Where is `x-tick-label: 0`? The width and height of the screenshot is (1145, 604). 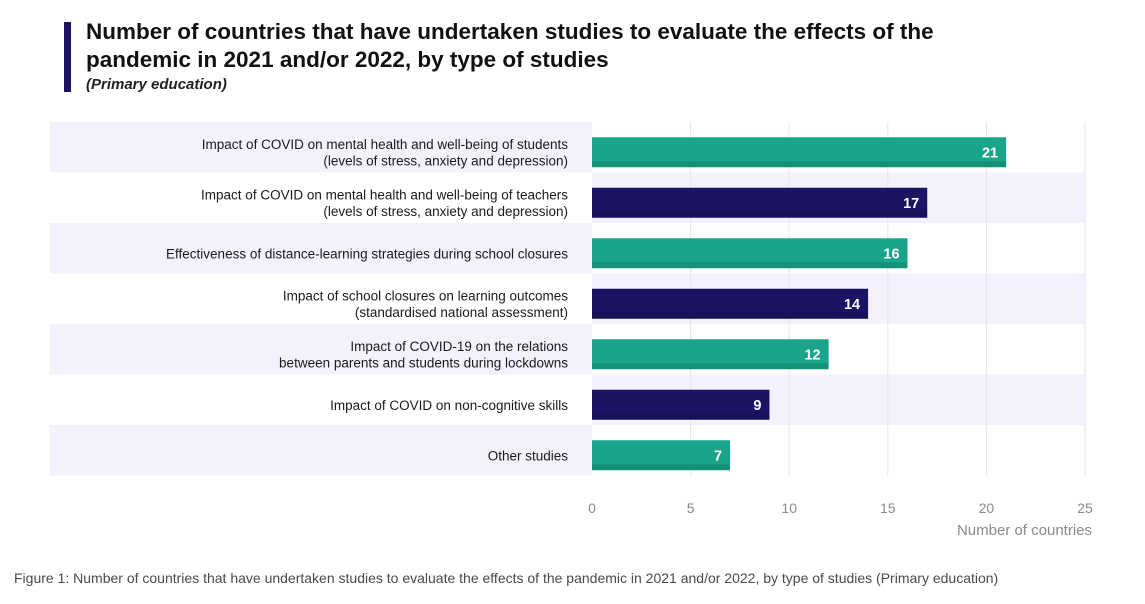 x-tick-label: 0 is located at coordinates (592, 508).